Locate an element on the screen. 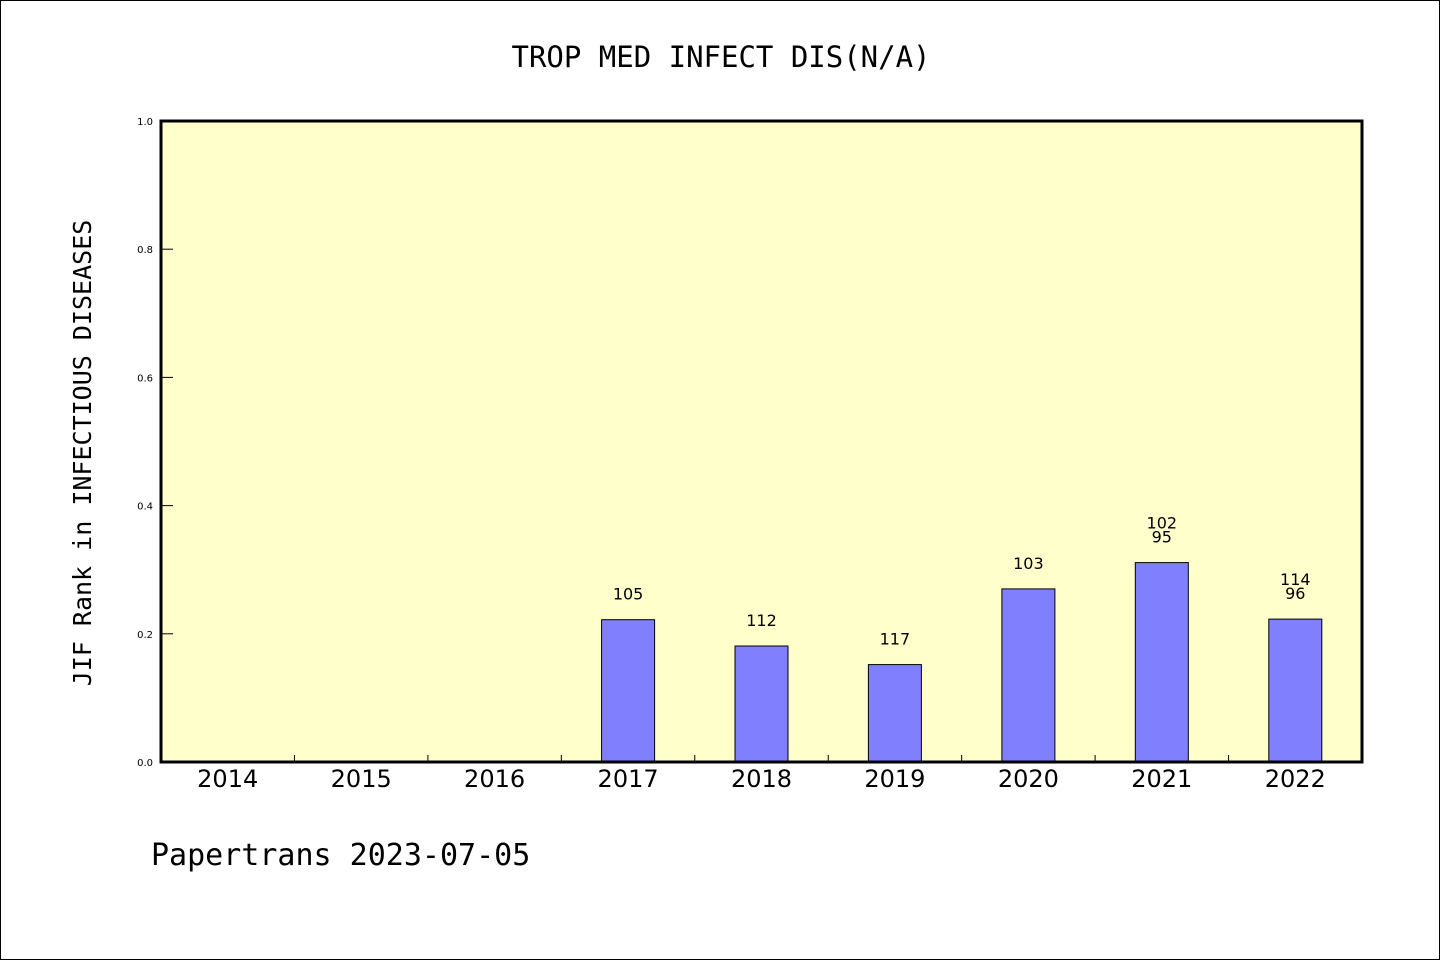 The height and width of the screenshot is (961, 1440). x-axis-ticks: 2014 2015 2016 2017 2018 2019 2020 2021 2022 is located at coordinates (761, 774).